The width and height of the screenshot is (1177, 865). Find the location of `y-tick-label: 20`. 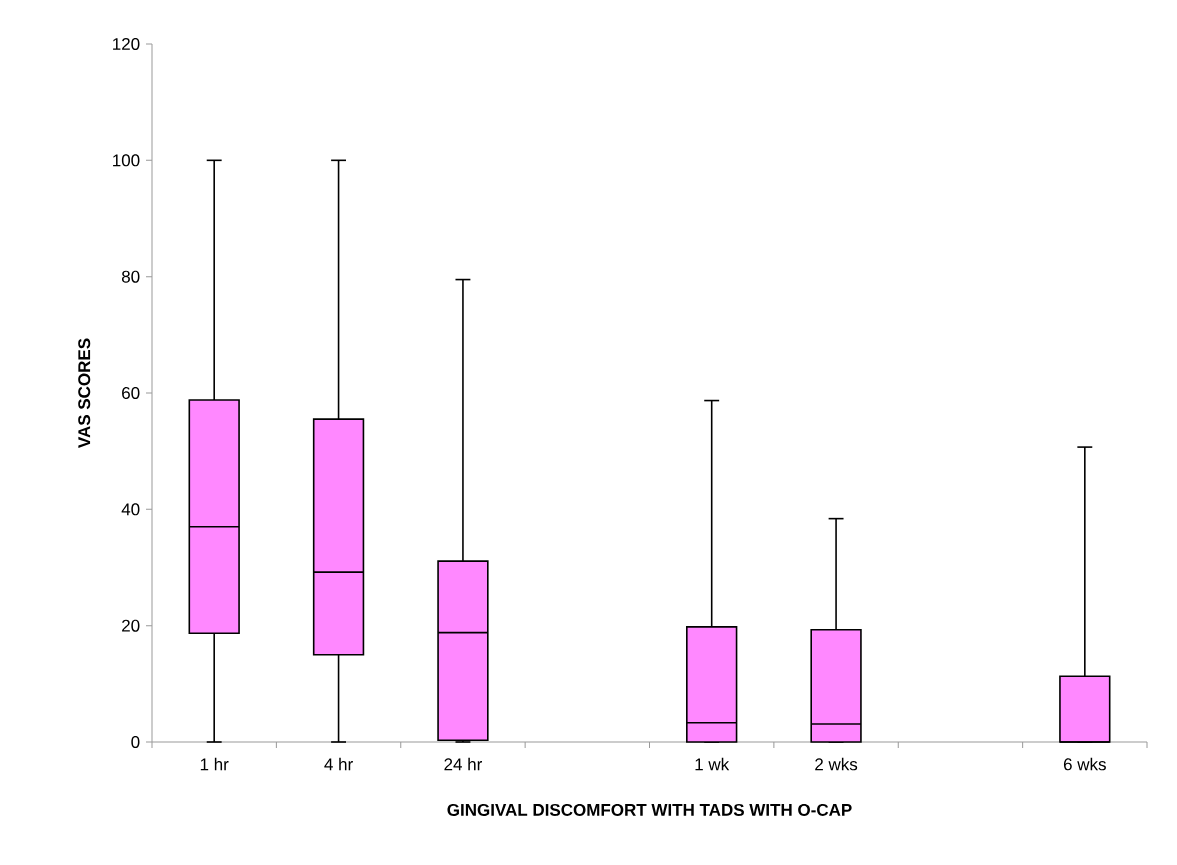

y-tick-label: 20 is located at coordinates (131, 625).